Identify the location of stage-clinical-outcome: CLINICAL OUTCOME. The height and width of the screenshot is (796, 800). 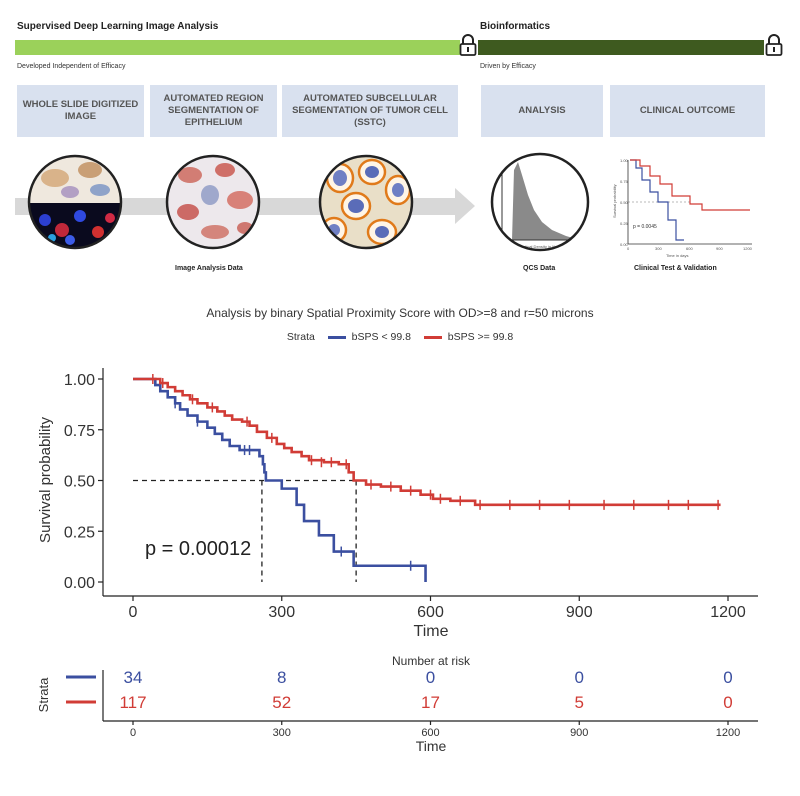
(687, 111).